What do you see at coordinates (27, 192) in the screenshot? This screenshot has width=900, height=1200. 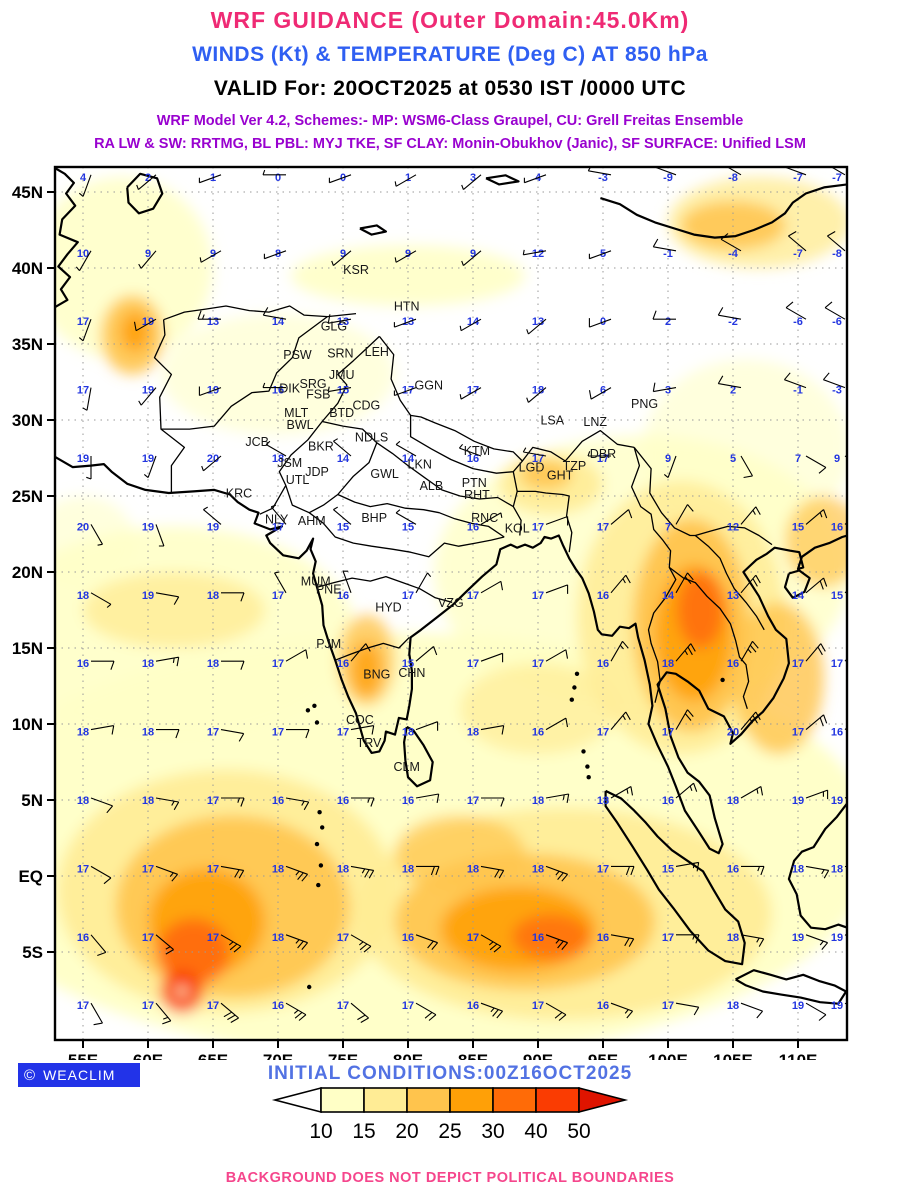 I see `lat-tick-label: 45N` at bounding box center [27, 192].